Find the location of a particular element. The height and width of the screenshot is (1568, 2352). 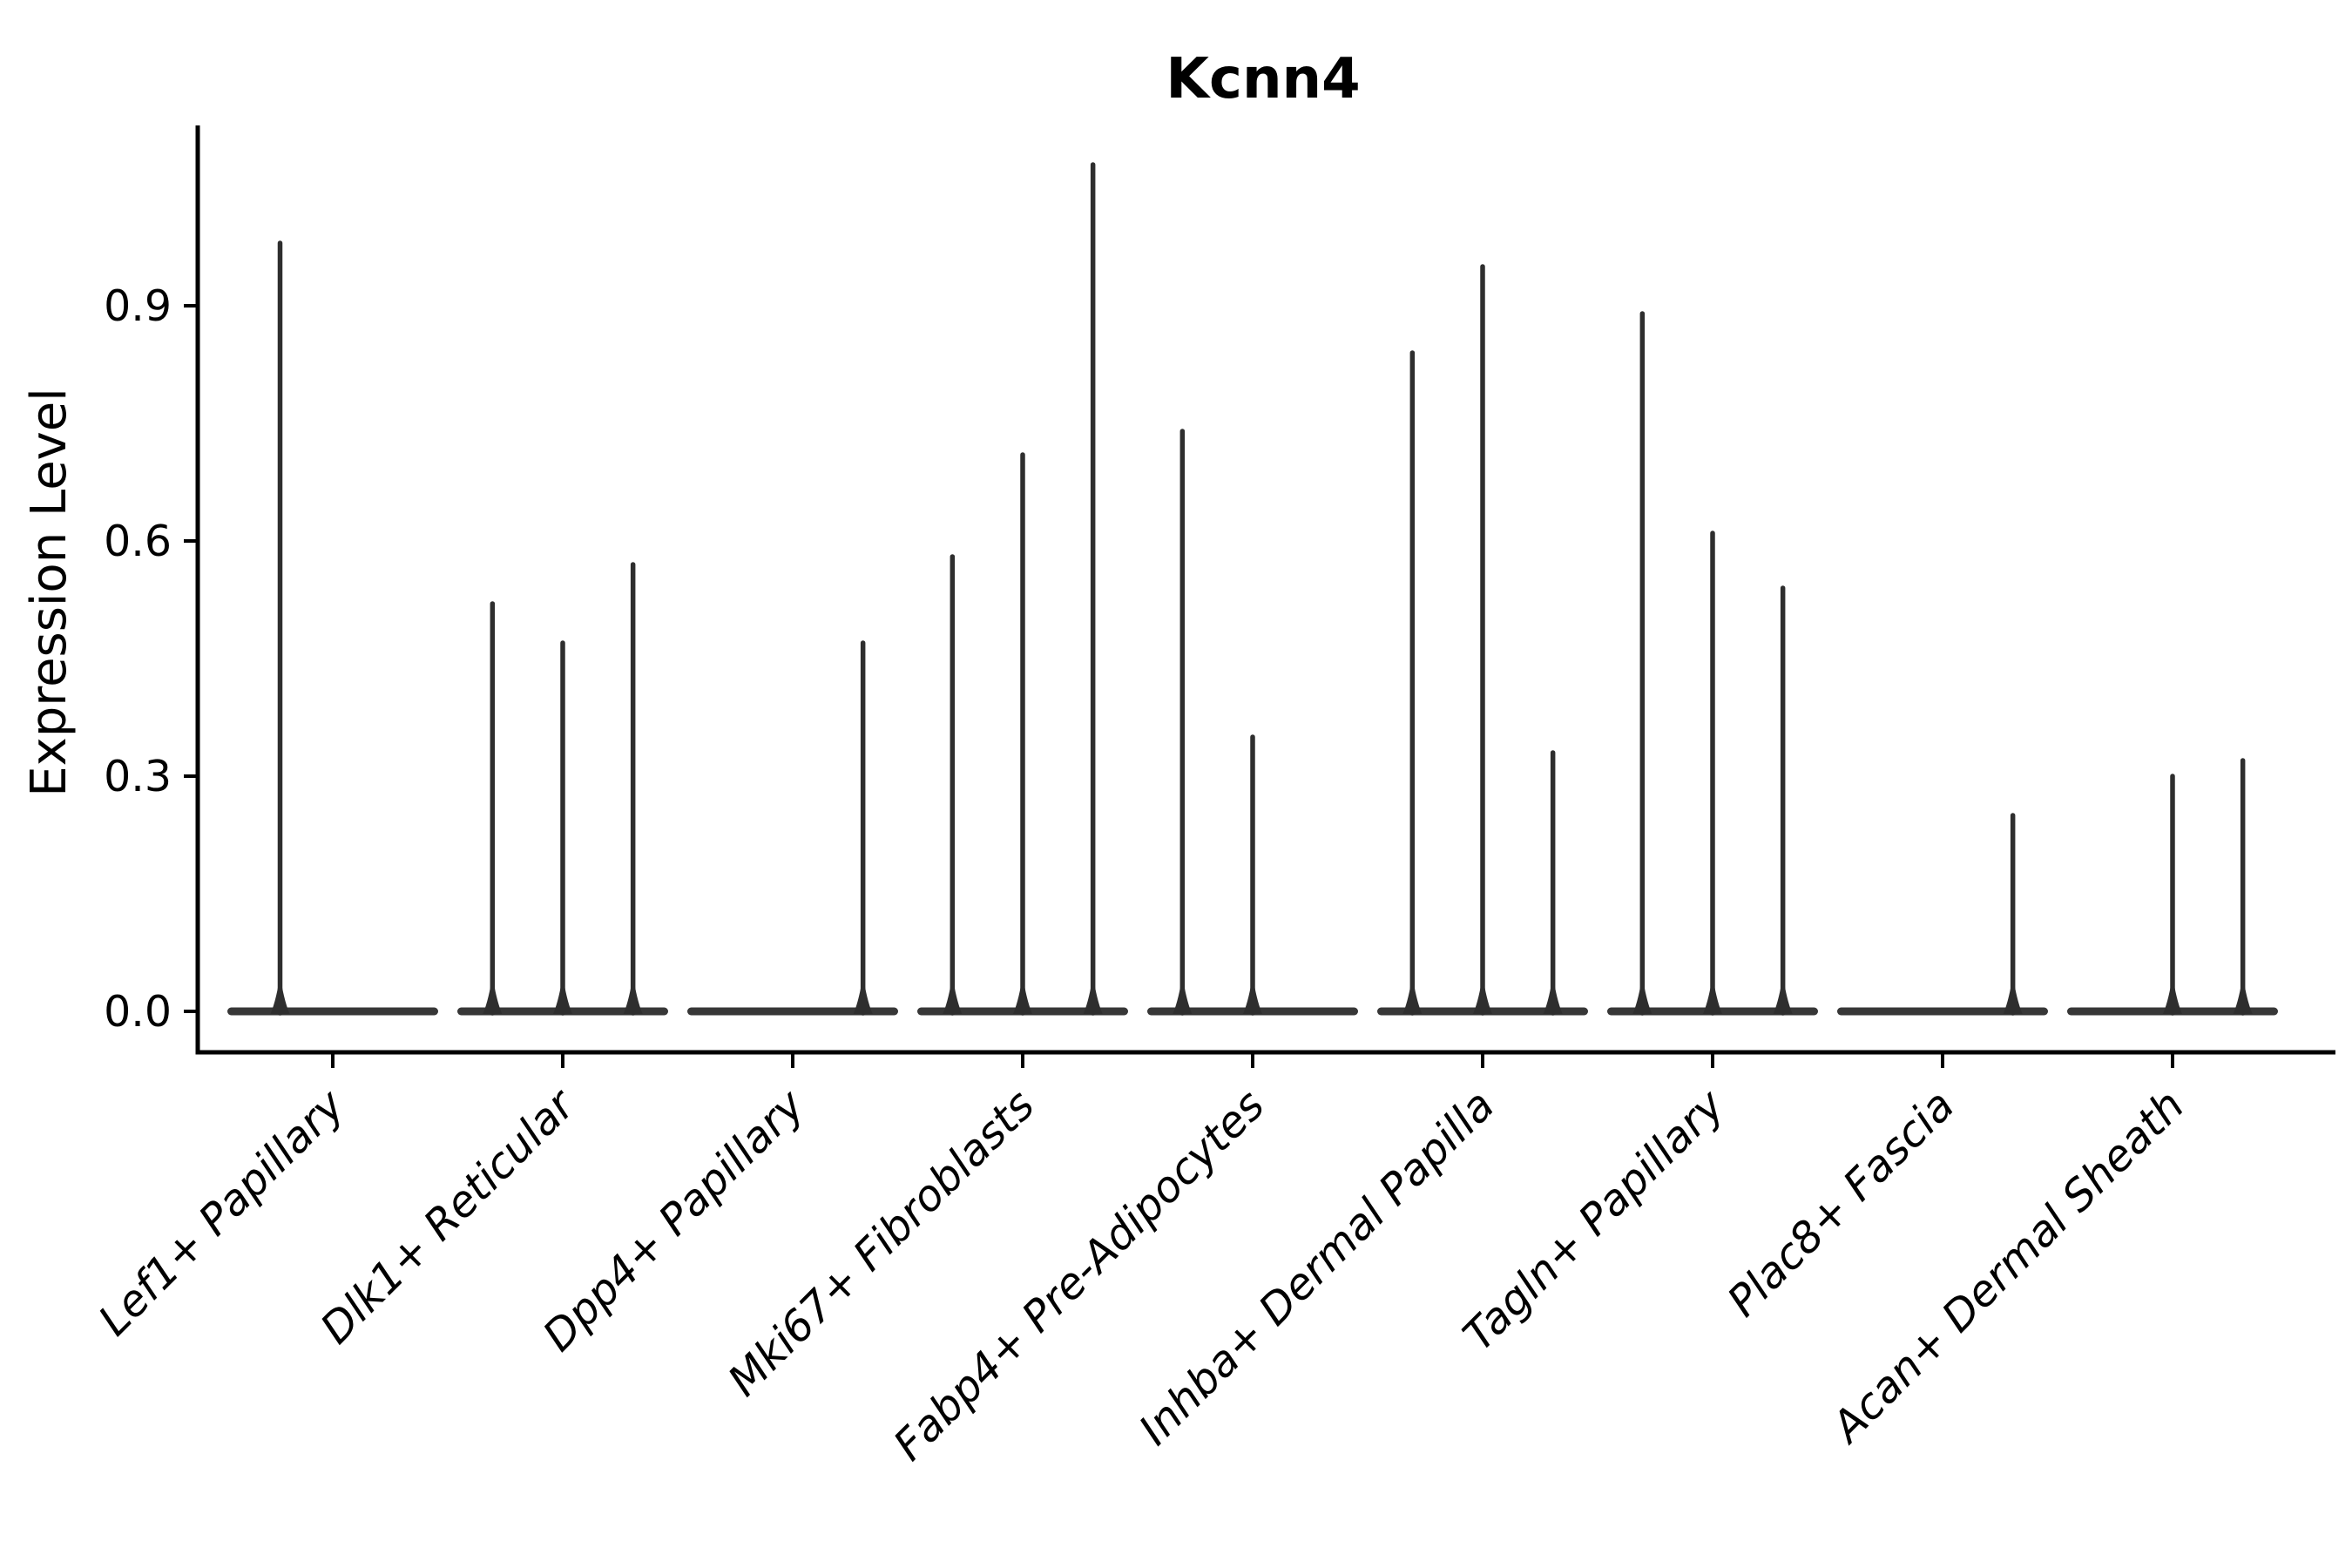

y-axis-title: Expression Level is located at coordinates (49, 592).